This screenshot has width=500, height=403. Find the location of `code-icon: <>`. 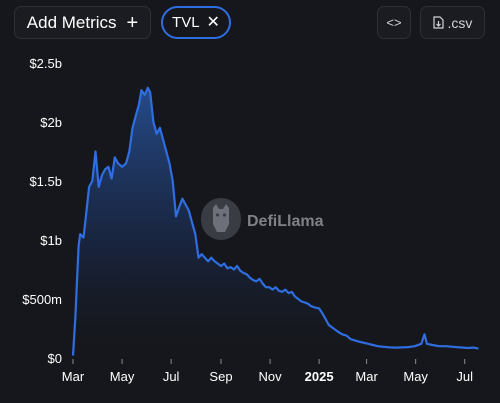

code-icon: <> is located at coordinates (394, 22).